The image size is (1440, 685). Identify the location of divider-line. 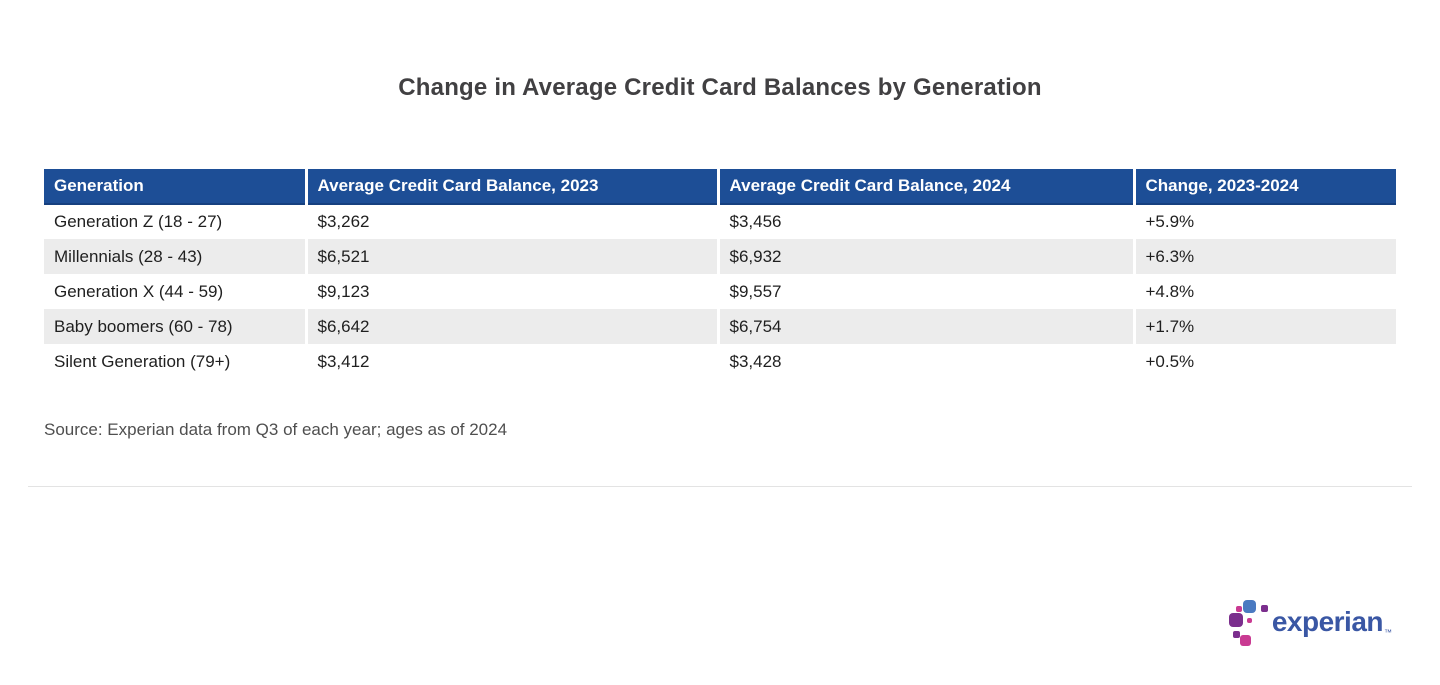
(720, 486).